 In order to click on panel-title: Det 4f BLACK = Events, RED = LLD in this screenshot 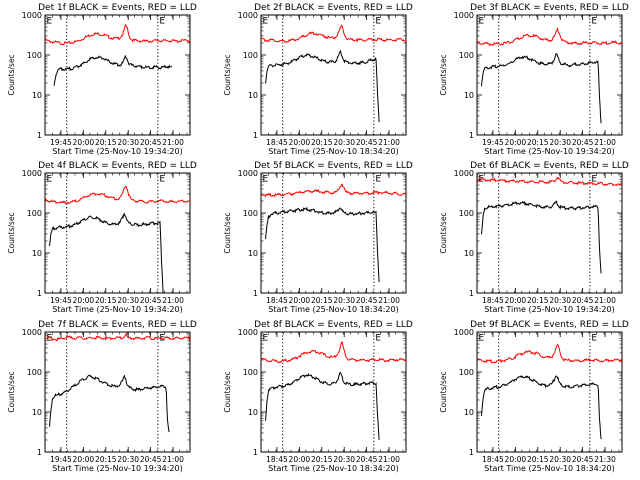, I will do `click(117, 166)`.